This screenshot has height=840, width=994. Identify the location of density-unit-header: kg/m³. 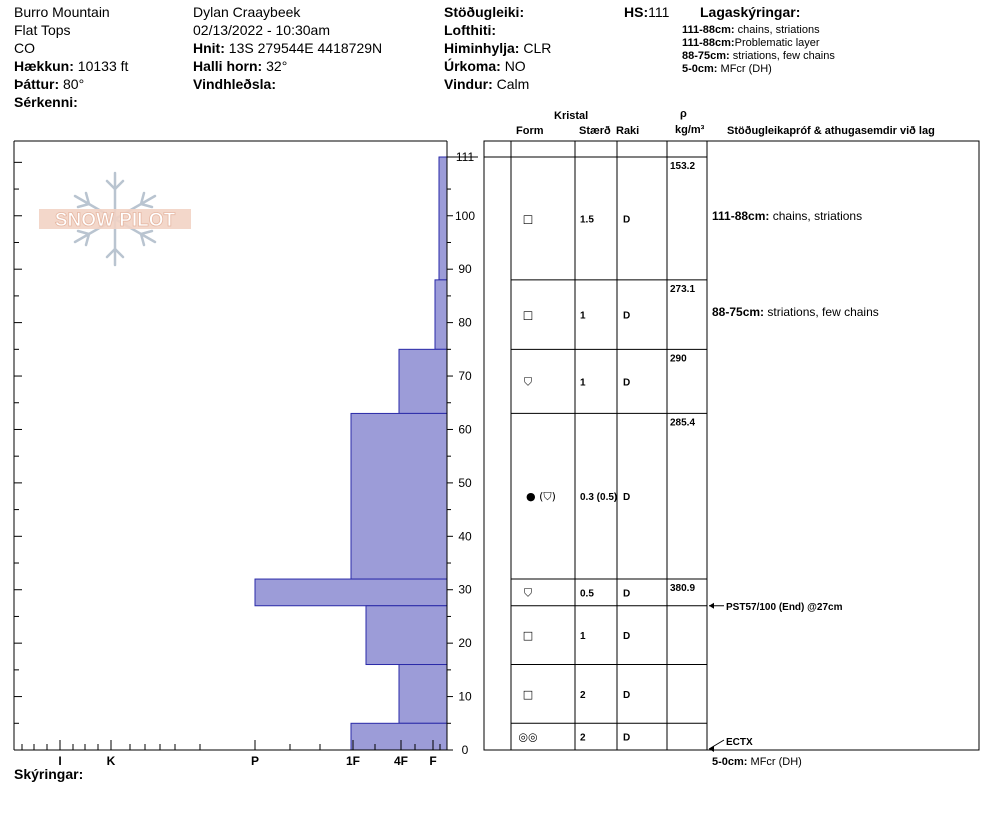
(690, 130).